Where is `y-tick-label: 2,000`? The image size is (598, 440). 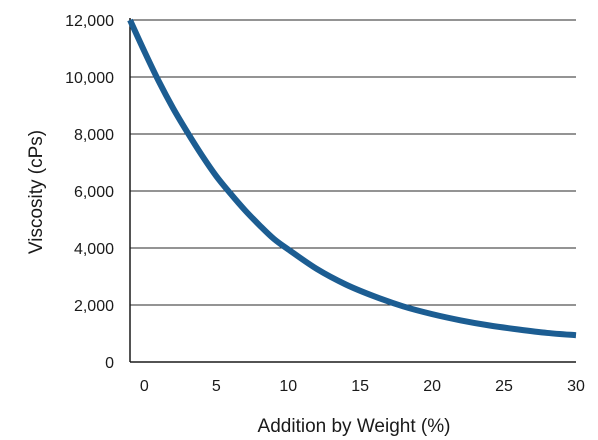
y-tick-label: 2,000 is located at coordinates (94, 306).